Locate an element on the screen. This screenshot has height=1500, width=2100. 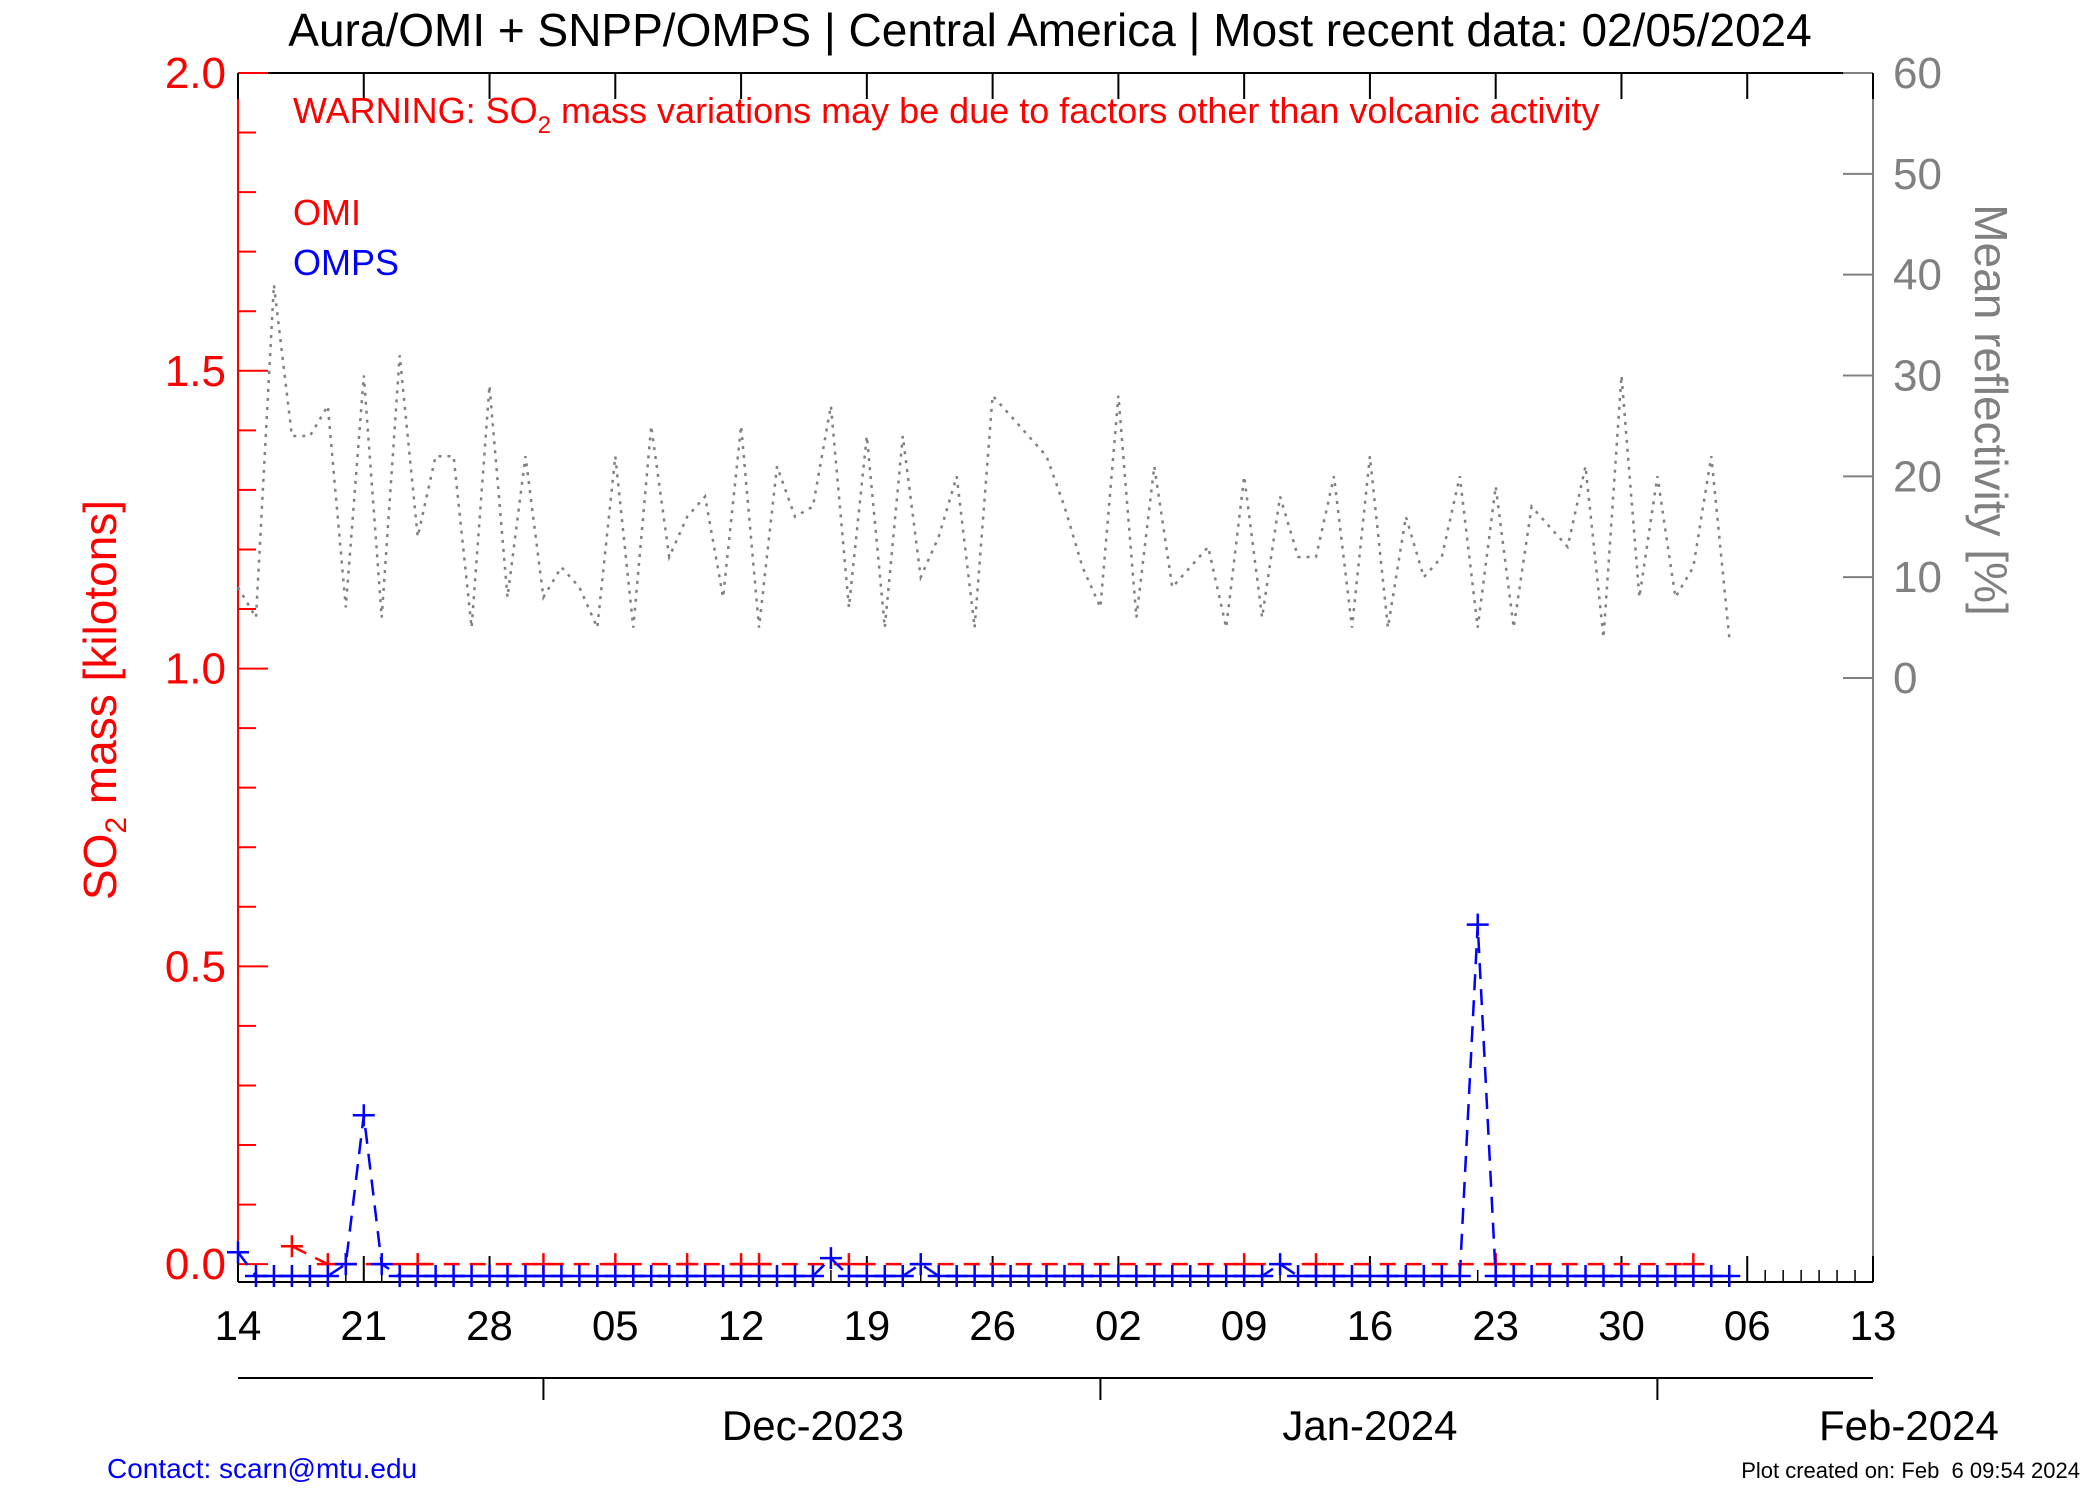
x-tick-label: 09 is located at coordinates (1244, 1325).